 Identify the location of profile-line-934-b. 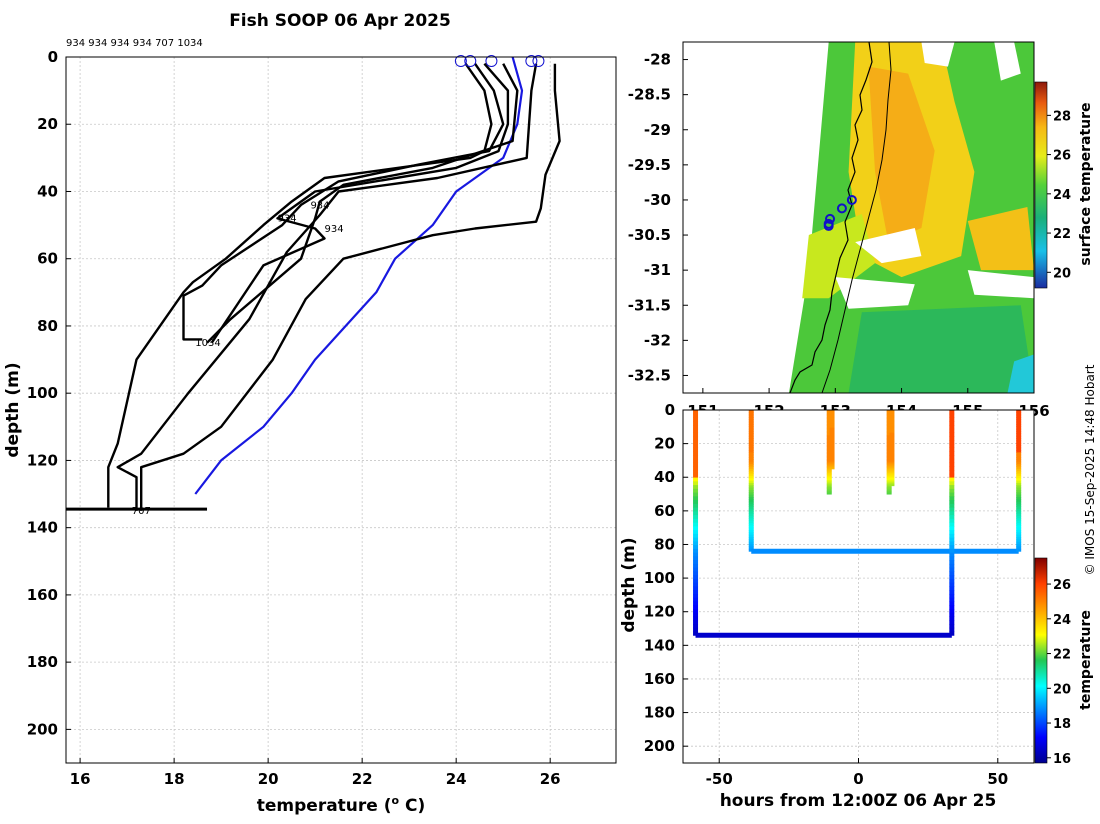
(343, 202).